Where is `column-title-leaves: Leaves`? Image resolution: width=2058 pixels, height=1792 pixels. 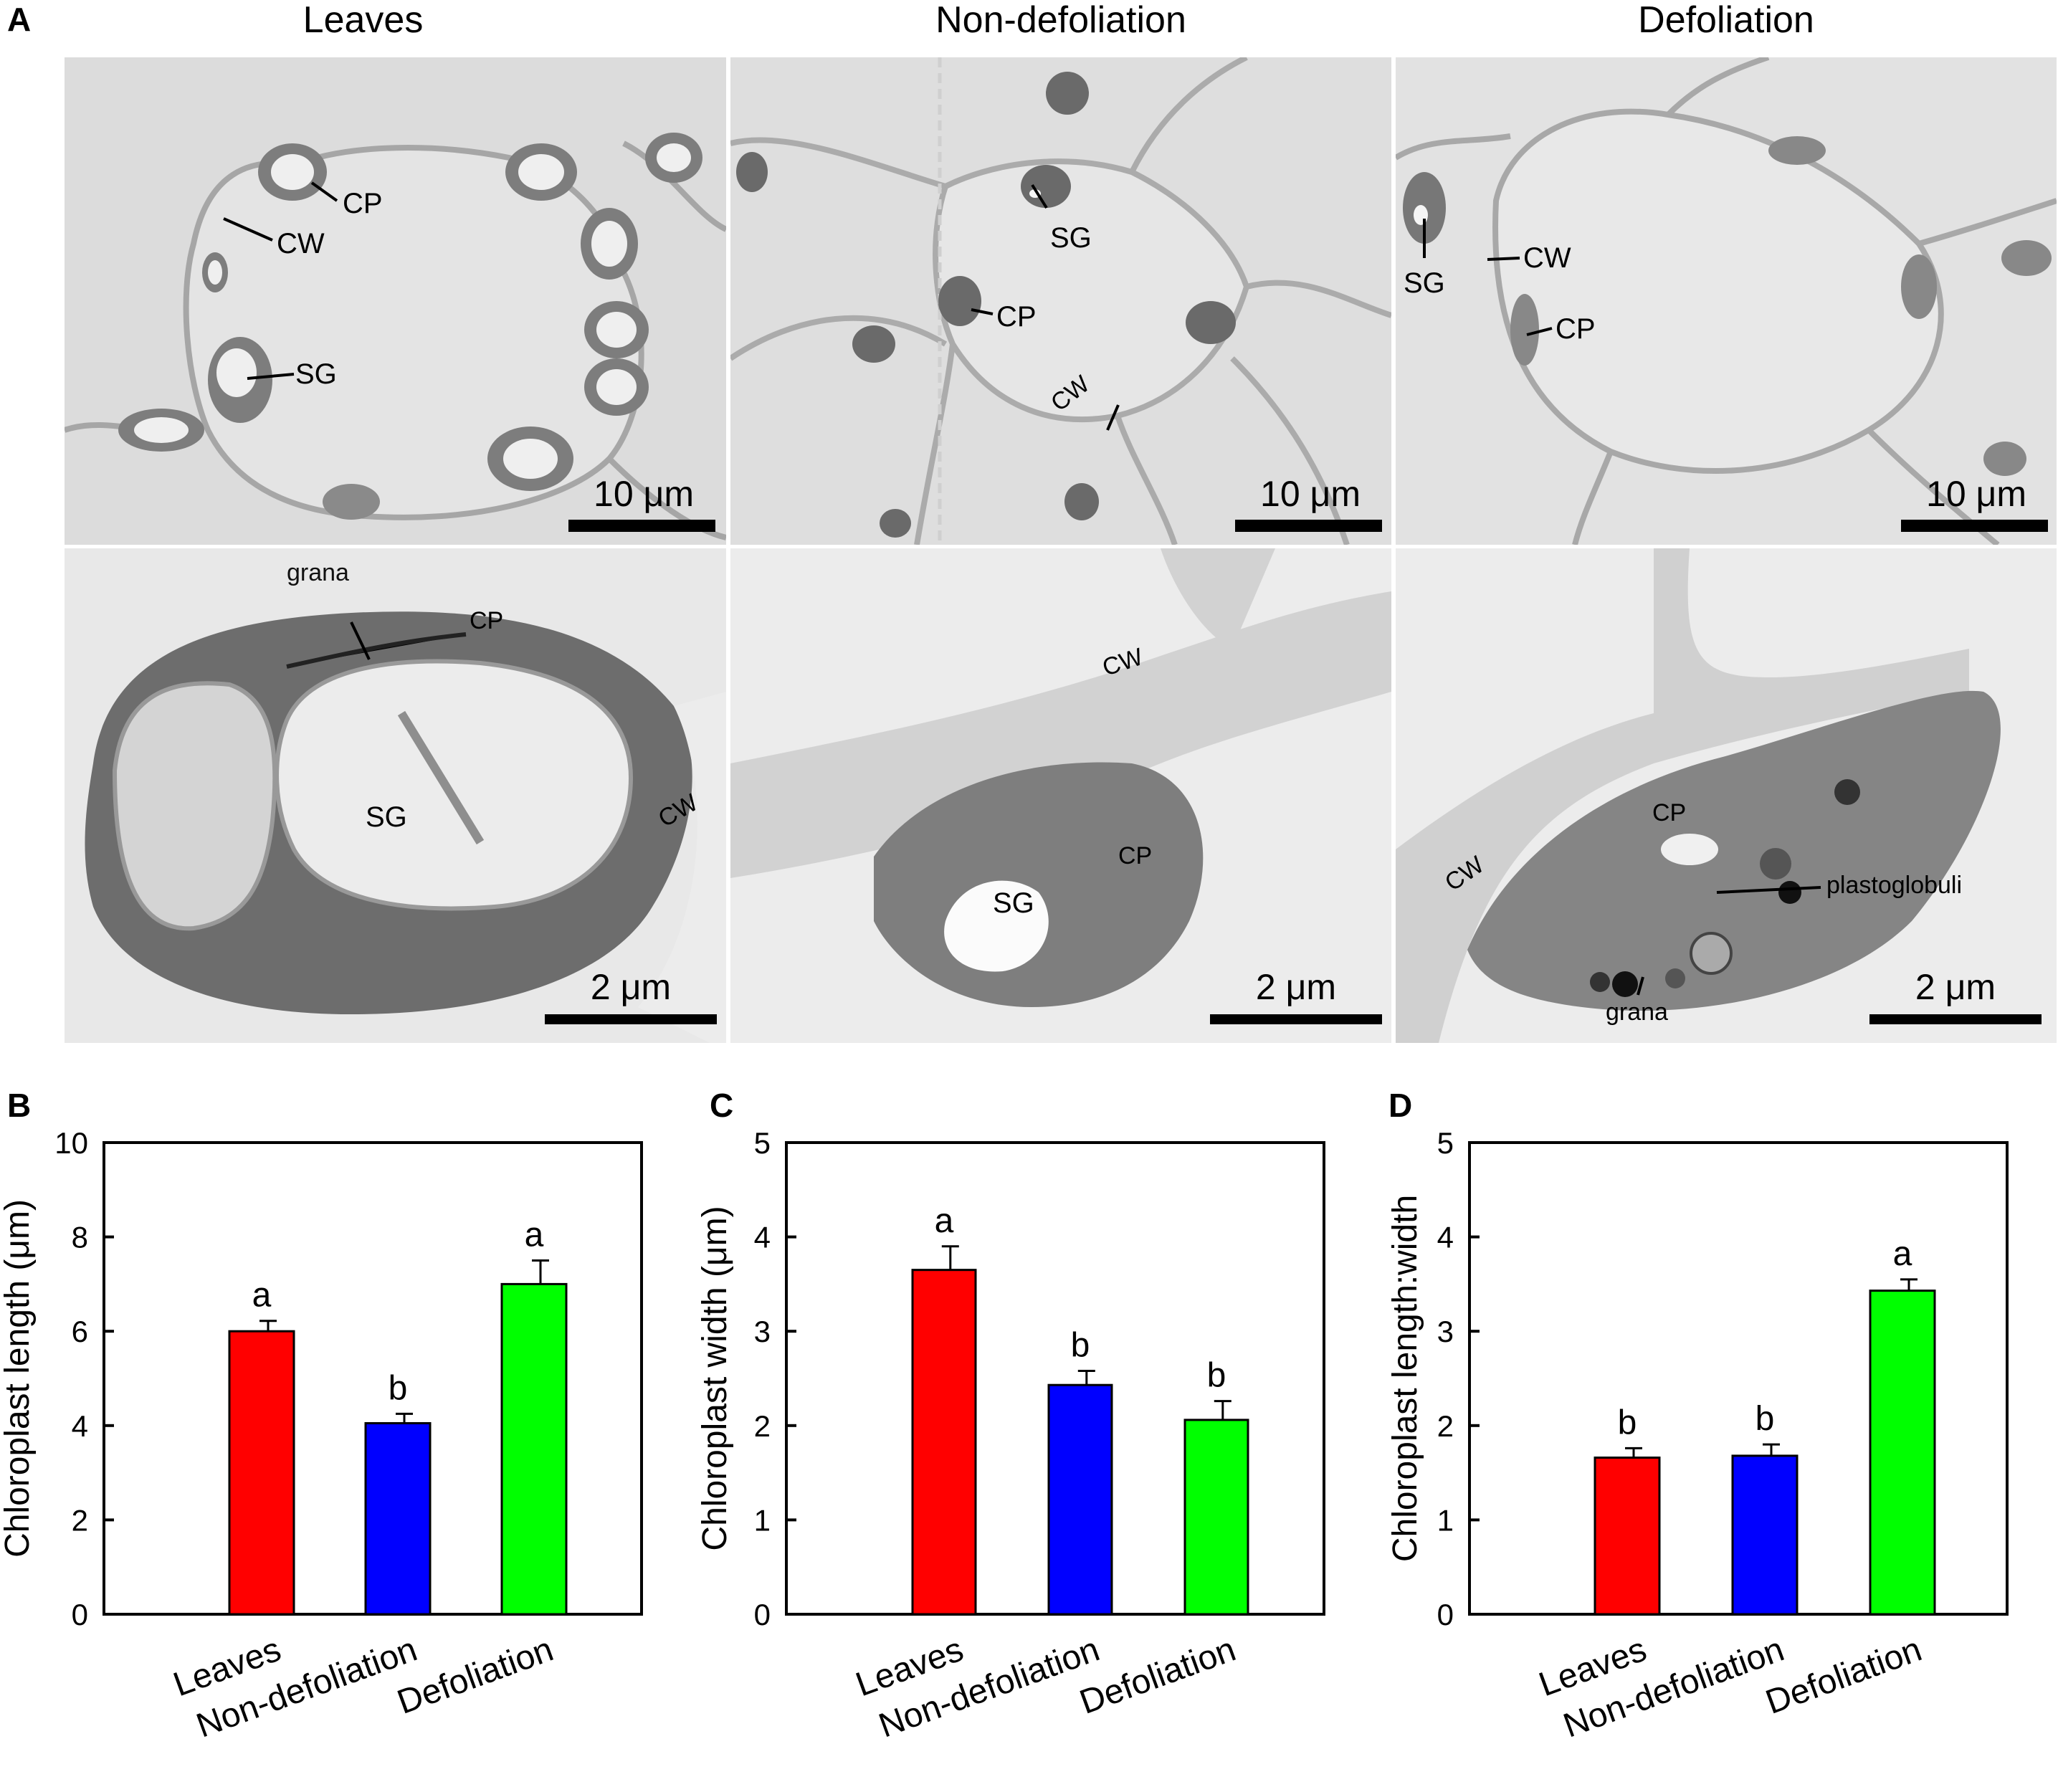
column-title-leaves: Leaves is located at coordinates (363, 20).